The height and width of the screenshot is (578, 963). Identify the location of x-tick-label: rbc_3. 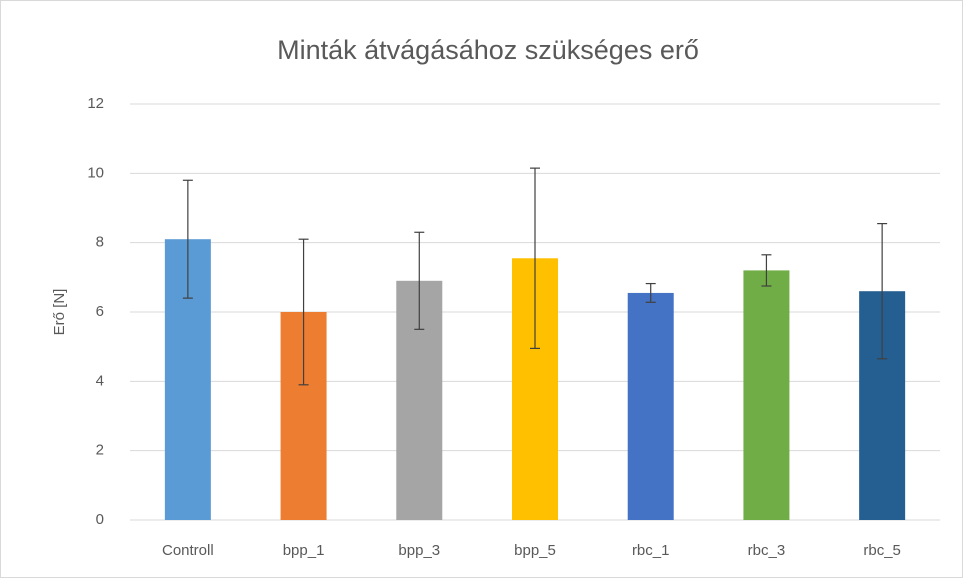
(767, 550).